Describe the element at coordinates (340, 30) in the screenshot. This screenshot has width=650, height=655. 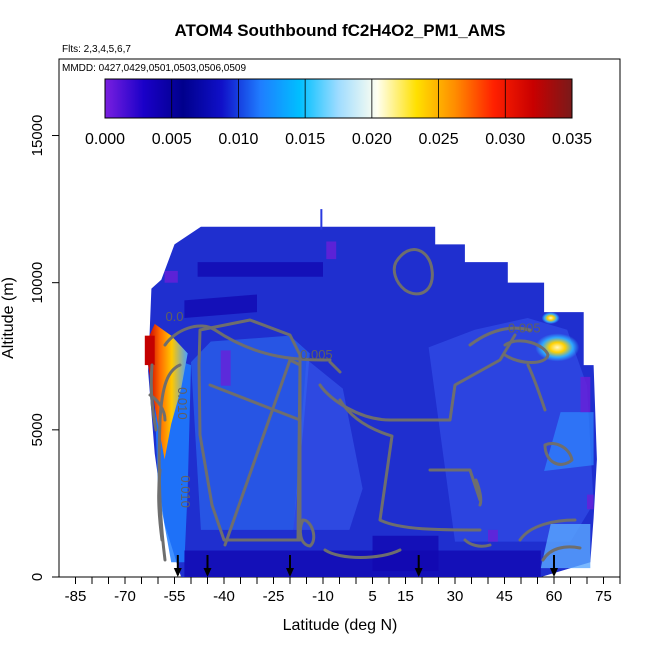
I see `chart-title: ATOM4 Southbound fC2H4O2_PM1_AMS` at that location.